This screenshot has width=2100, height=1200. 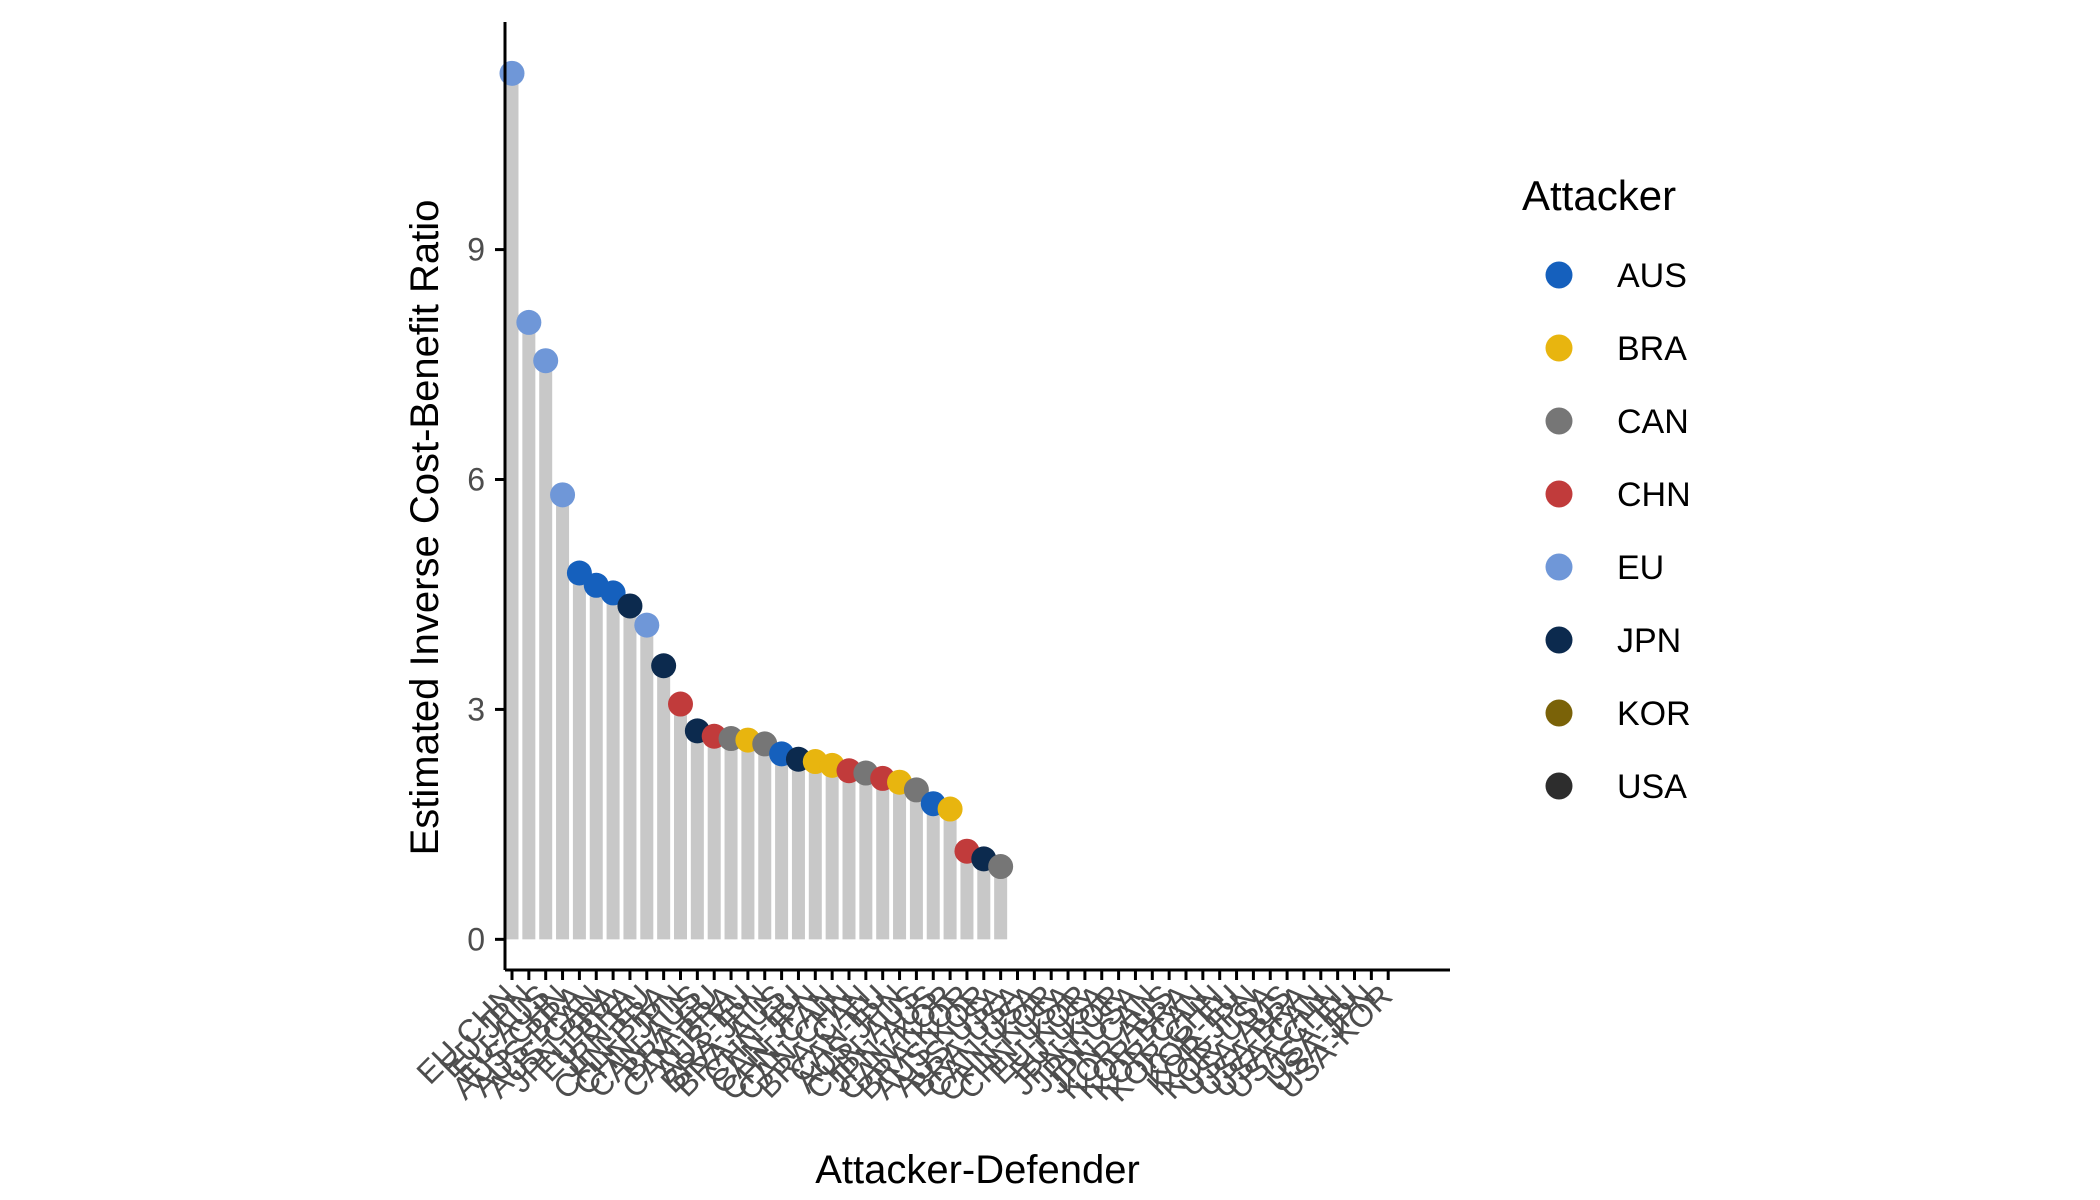 What do you see at coordinates (1654, 495) in the screenshot?
I see `legend-label: CHN` at bounding box center [1654, 495].